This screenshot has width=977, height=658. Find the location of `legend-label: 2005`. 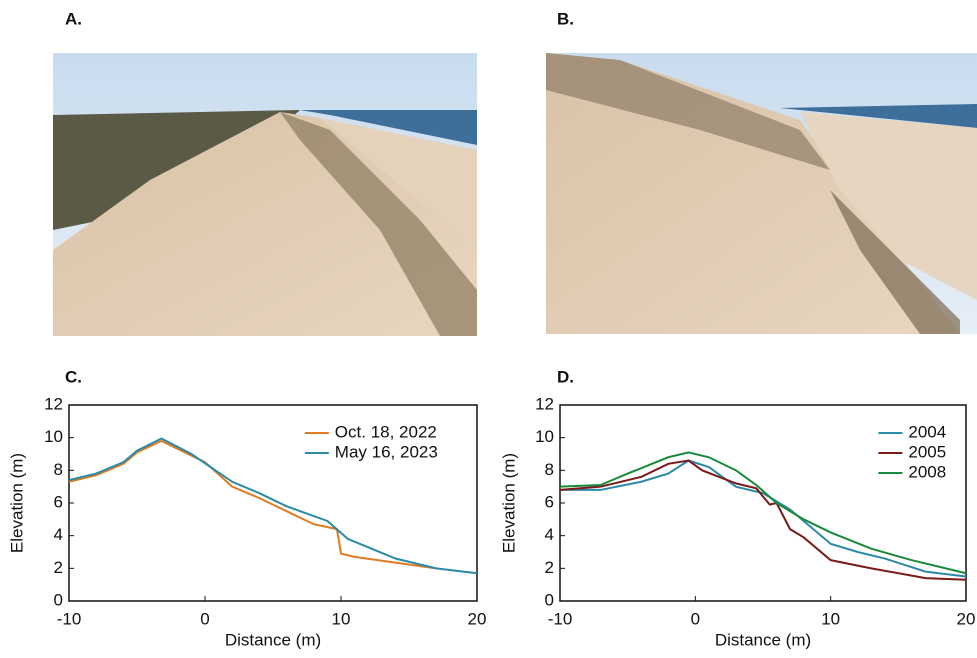

legend-label: 2005 is located at coordinates (927, 451).